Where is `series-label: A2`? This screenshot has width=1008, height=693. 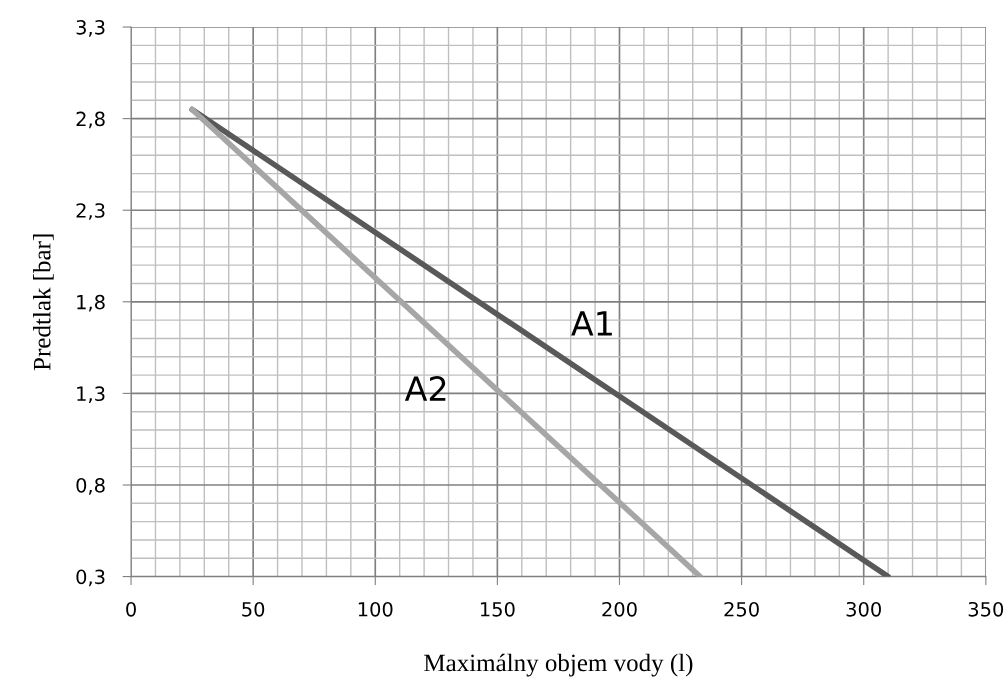 series-label: A2 is located at coordinates (425, 388).